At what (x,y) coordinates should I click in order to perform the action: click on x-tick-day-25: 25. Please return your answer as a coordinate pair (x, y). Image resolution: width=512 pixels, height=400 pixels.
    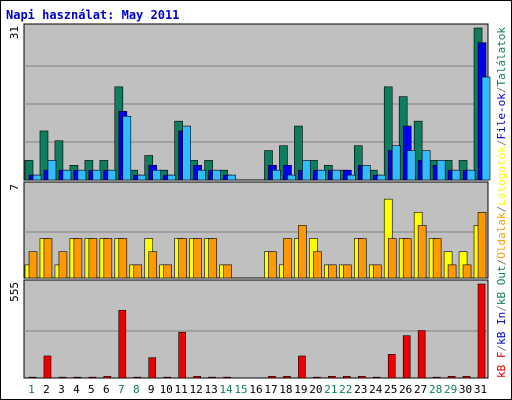
    Looking at the image, I should click on (390, 389).